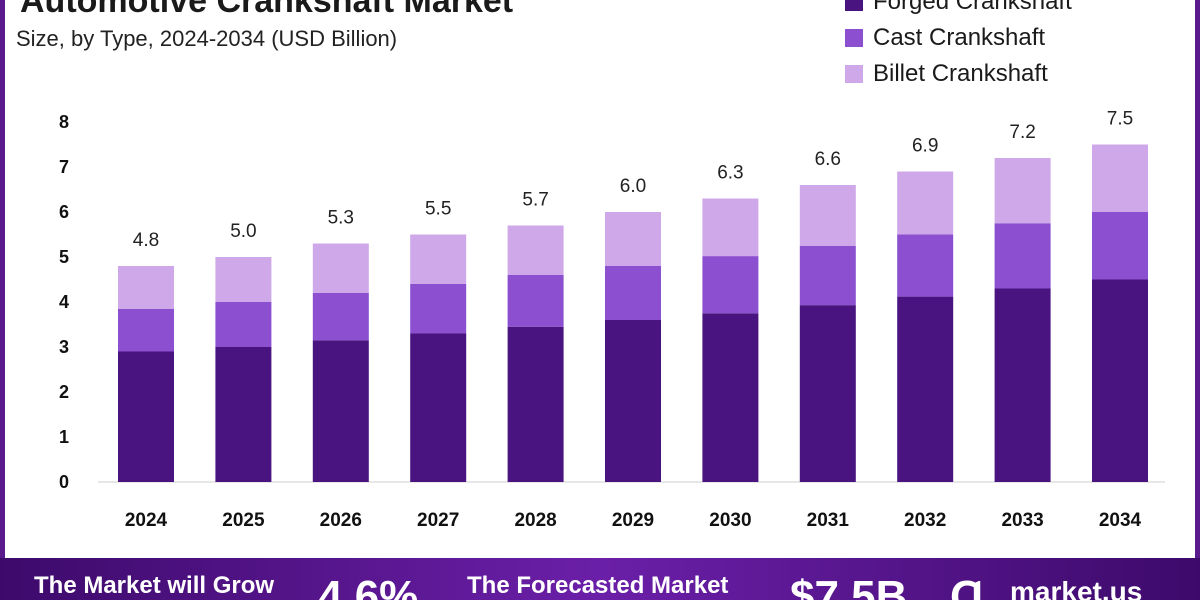  What do you see at coordinates (972, 7) in the screenshot?
I see `legend-label-forged: Forged Crankshaft` at bounding box center [972, 7].